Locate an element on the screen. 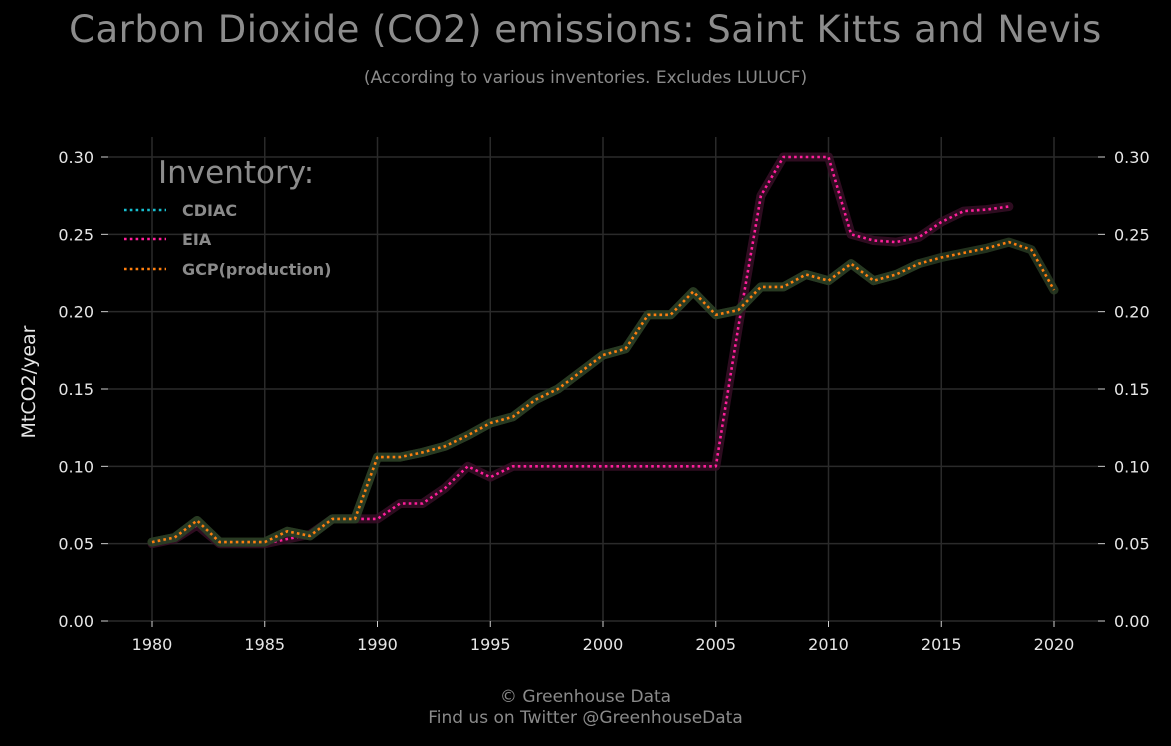 This screenshot has height=746, width=1171. y-tick-label-right: 0.30 is located at coordinates (1132, 157).